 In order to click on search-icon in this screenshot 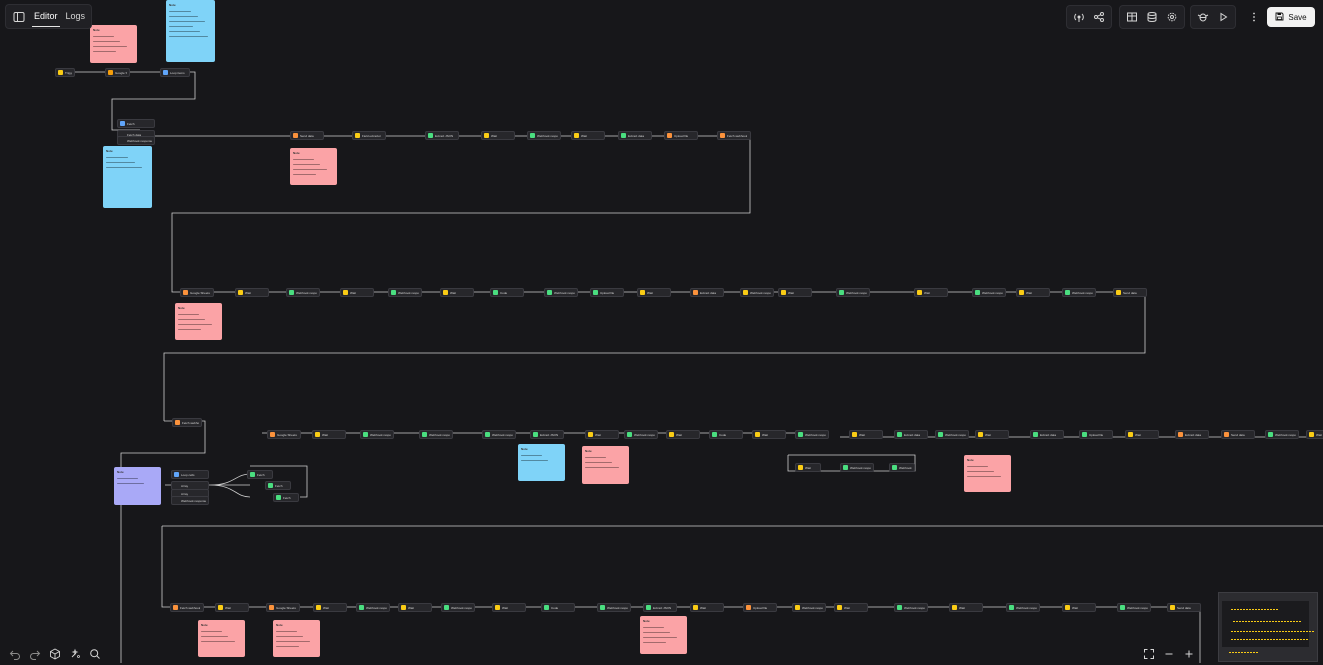, I will do `click(95, 654)`.